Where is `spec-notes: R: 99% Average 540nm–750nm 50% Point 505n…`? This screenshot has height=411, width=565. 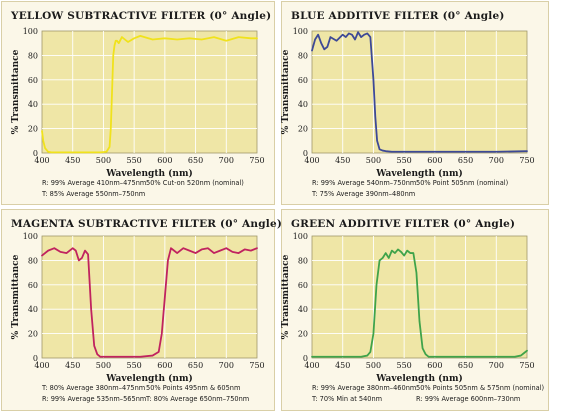
spec-notes: R: 99% Average 540nm–750nm 50% Point 505n… is located at coordinates (436, 190).